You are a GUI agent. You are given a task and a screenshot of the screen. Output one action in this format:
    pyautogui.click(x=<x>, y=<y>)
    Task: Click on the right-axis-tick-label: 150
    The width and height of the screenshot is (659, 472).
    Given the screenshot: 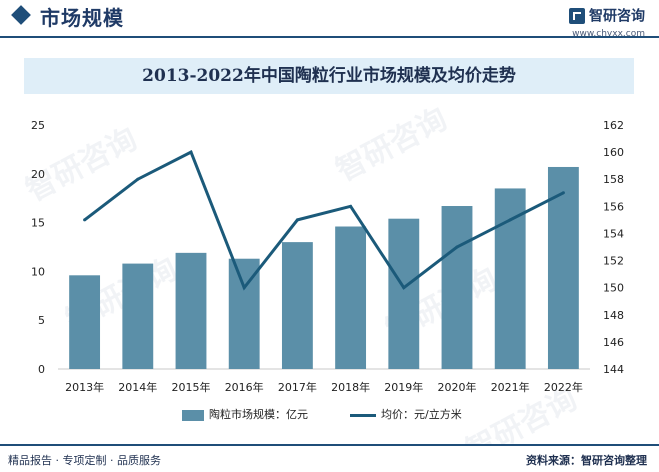 What is the action you would take?
    pyautogui.click(x=613, y=288)
    